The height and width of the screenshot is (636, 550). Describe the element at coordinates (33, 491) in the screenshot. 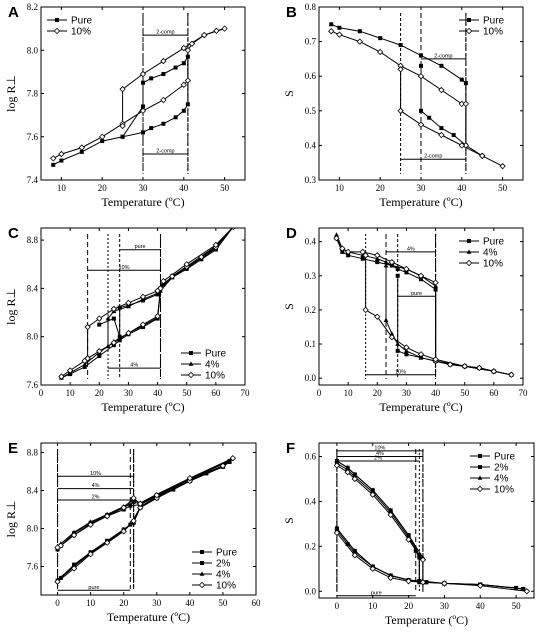

I see `y-tick-label: 8.4` at that location.